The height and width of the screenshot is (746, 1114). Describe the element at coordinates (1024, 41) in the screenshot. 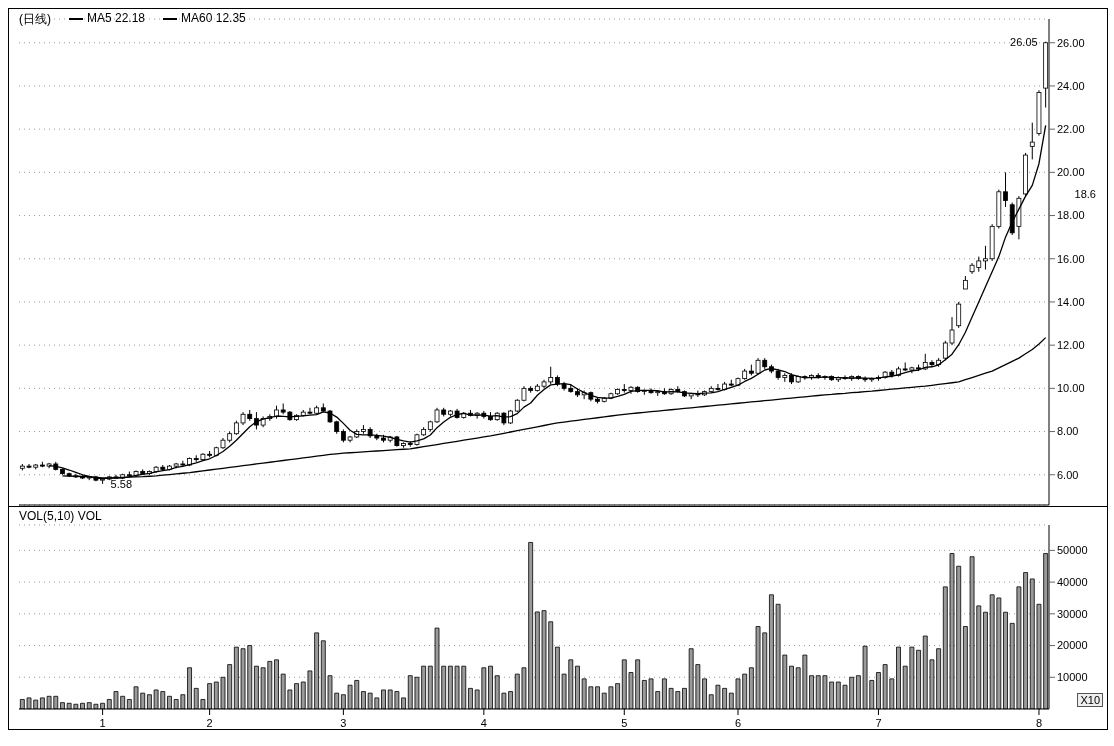

I see `annotation: 26.05` at that location.